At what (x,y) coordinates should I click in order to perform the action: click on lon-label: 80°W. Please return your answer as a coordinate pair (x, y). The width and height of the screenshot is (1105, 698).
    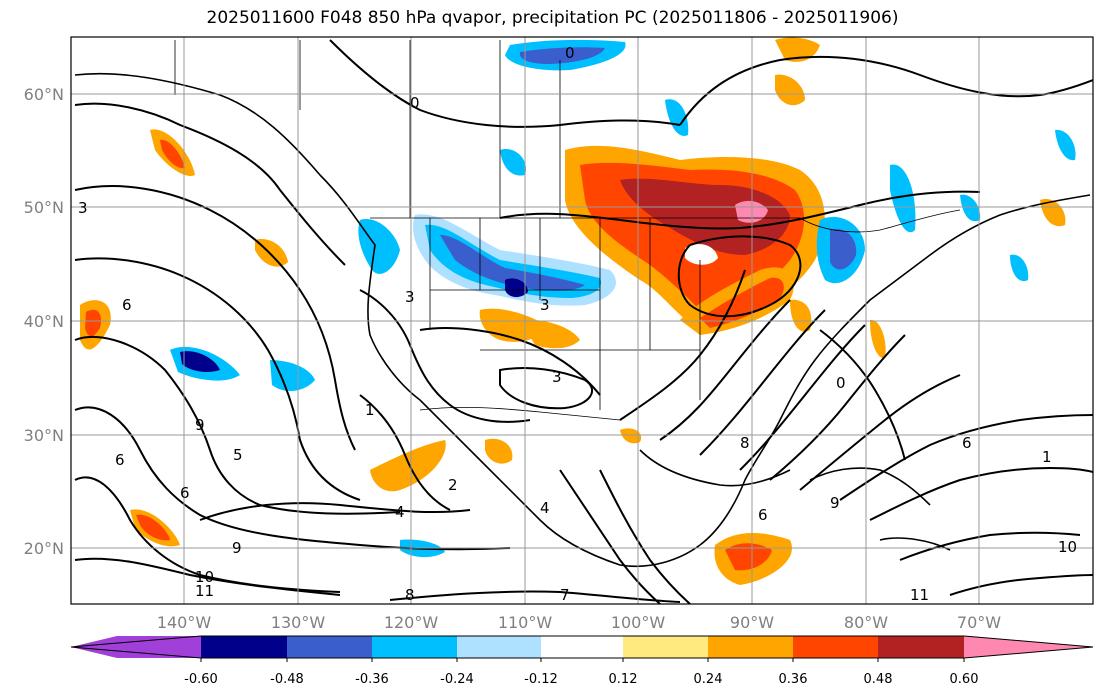
    Looking at the image, I should click on (866, 622).